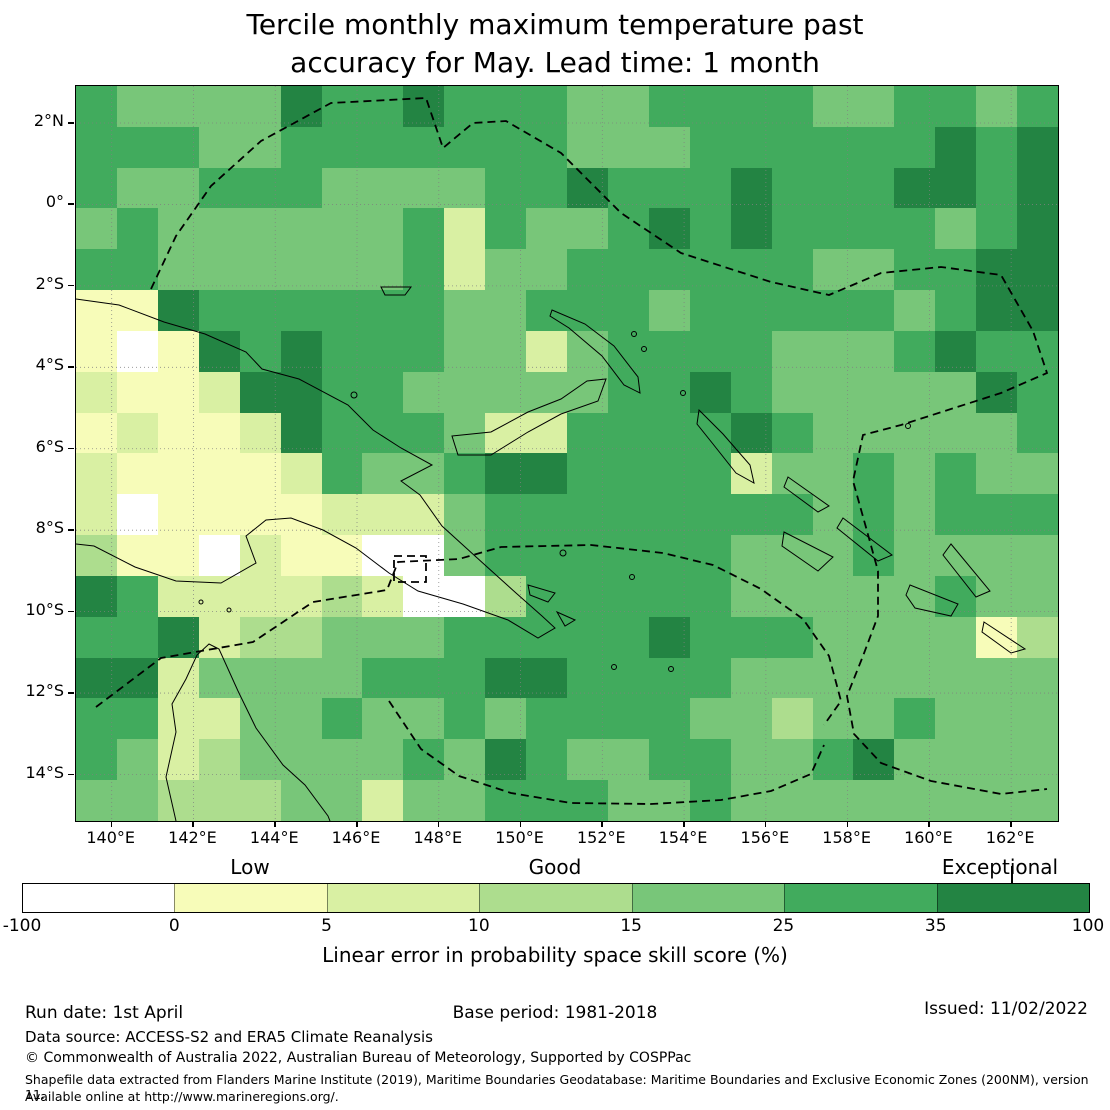 Image resolution: width=1110 pixels, height=1110 pixels. What do you see at coordinates (316, 468) in the screenshot?
I see `coastline-new-guinea` at bounding box center [316, 468].